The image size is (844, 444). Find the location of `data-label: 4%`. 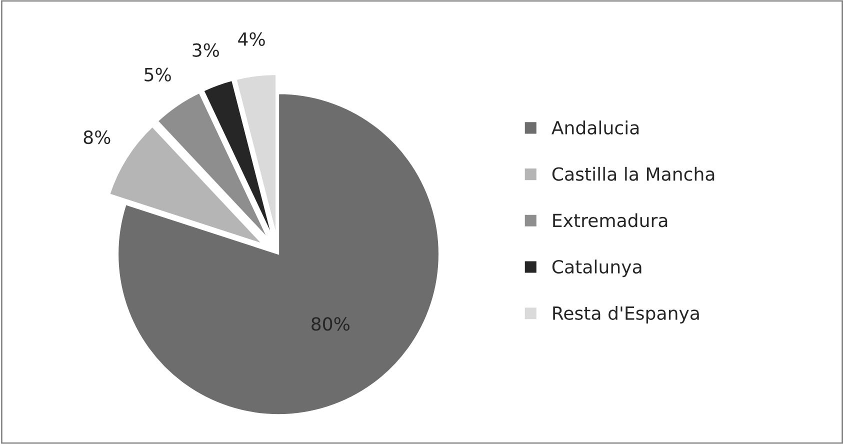

data-label: 4% is located at coordinates (251, 39).